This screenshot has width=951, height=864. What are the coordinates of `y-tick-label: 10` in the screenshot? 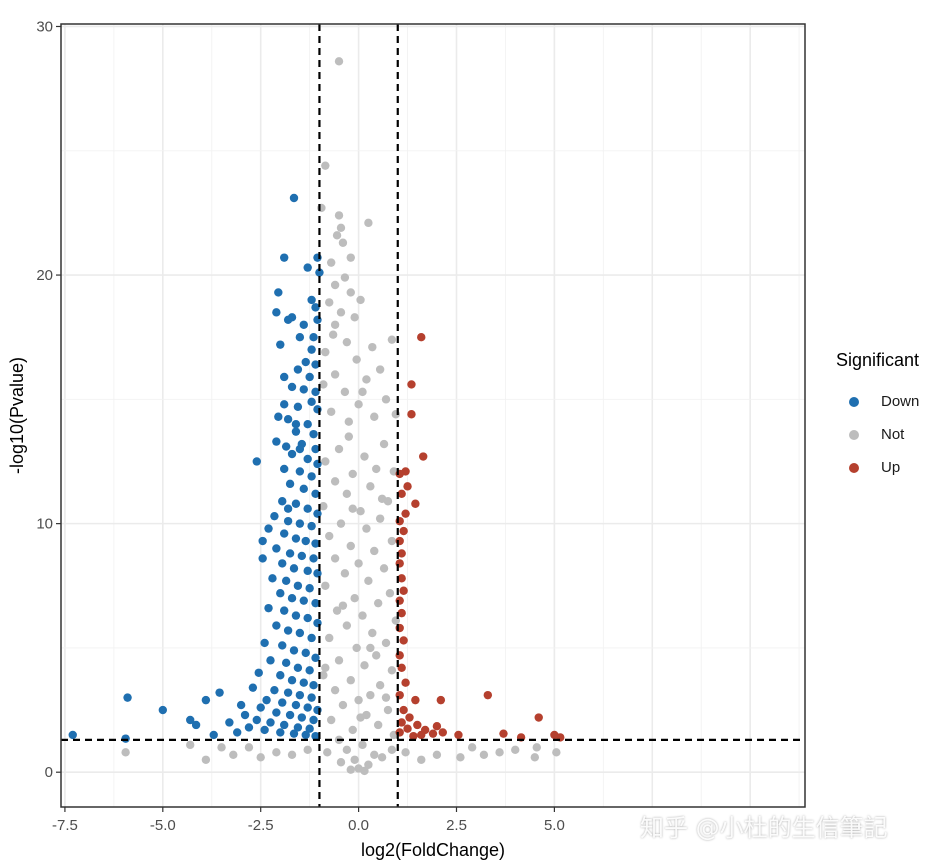 It's located at (44, 524).